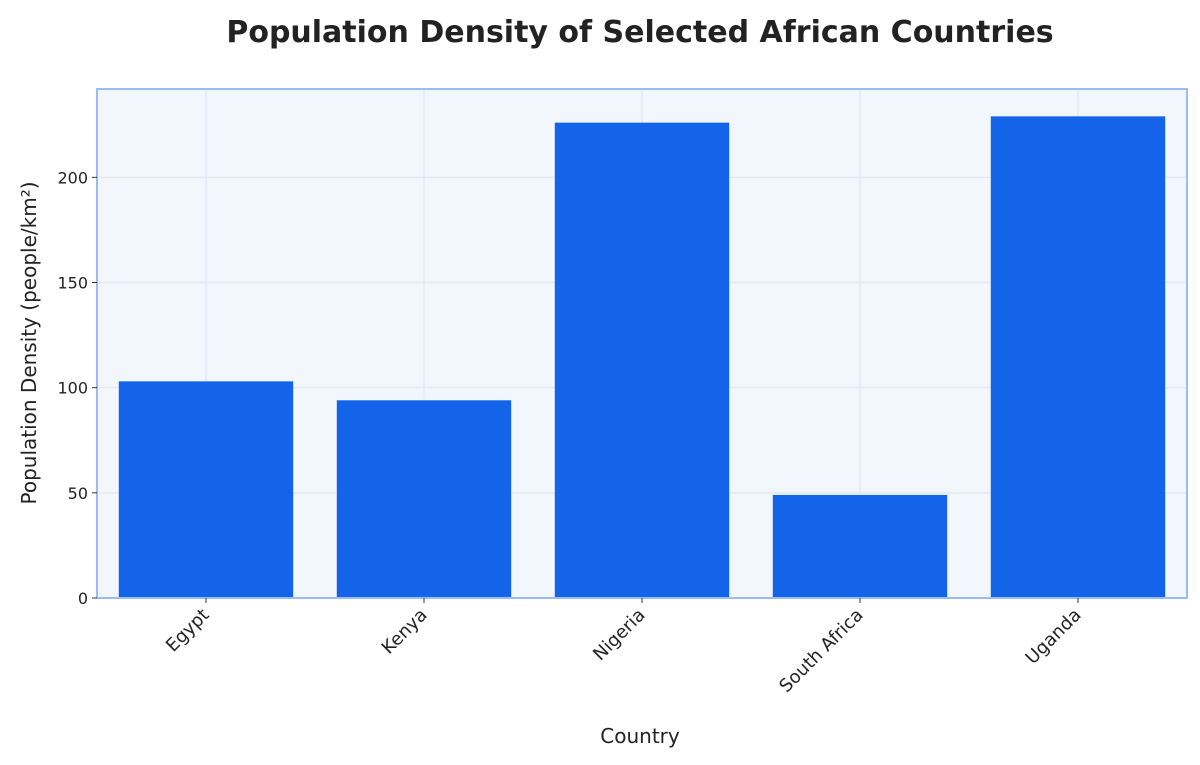  I want to click on x-axis-label: Country, so click(640, 736).